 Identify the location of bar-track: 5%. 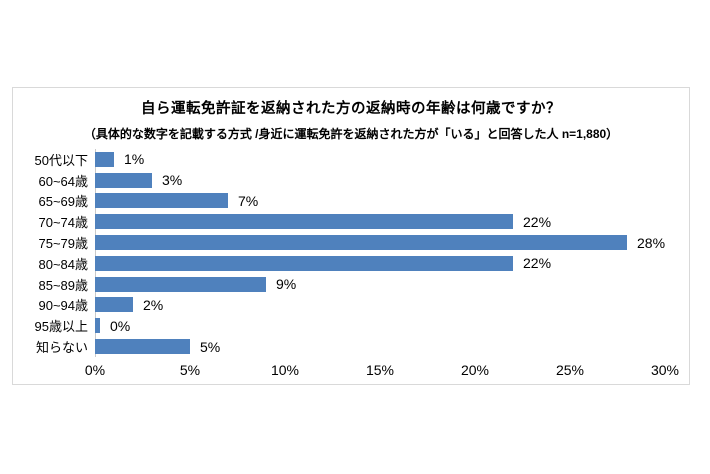
(380, 346).